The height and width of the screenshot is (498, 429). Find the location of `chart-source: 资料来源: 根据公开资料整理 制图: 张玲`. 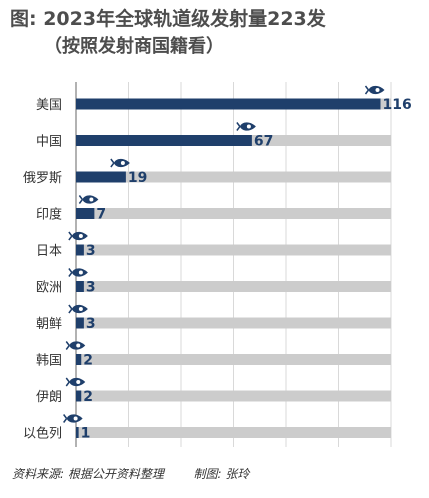

chart-source: 资料来源: 根据公开资料整理 制图: 张玲 is located at coordinates (130, 473).